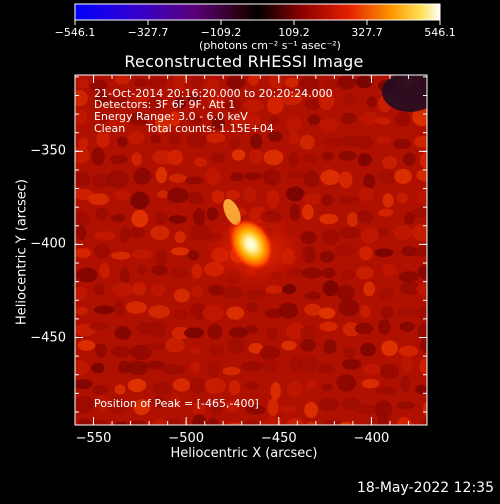 The height and width of the screenshot is (504, 500). What do you see at coordinates (404, 93) in the screenshot?
I see `dark-region` at bounding box center [404, 93].